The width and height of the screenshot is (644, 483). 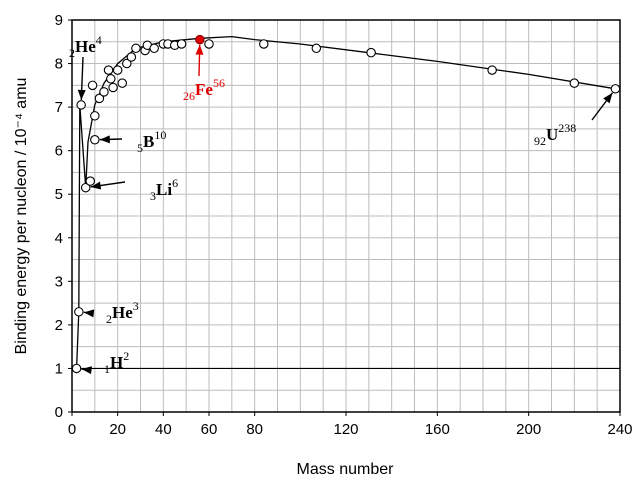 I want to click on isotope-label-fe-56: 26Fe56, so click(x=204, y=89).